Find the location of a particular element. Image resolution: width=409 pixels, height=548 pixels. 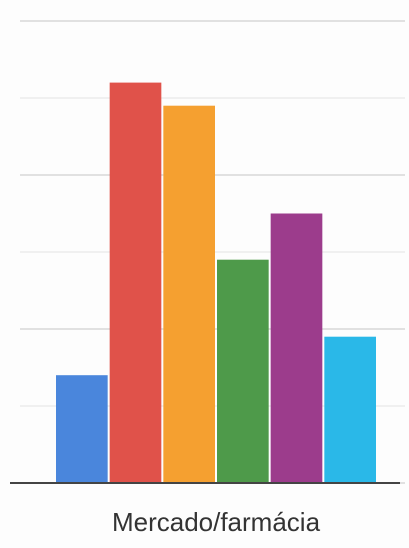

x-tick-label: Mercado/farmácia is located at coordinates (216, 522).